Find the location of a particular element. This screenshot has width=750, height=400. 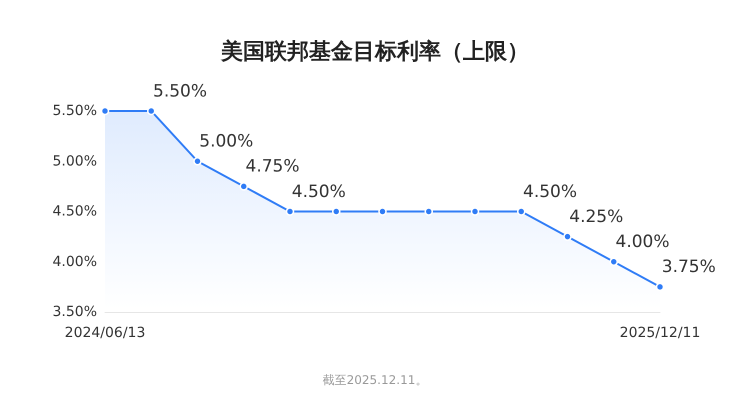

data-label: 5.00% is located at coordinates (226, 142).